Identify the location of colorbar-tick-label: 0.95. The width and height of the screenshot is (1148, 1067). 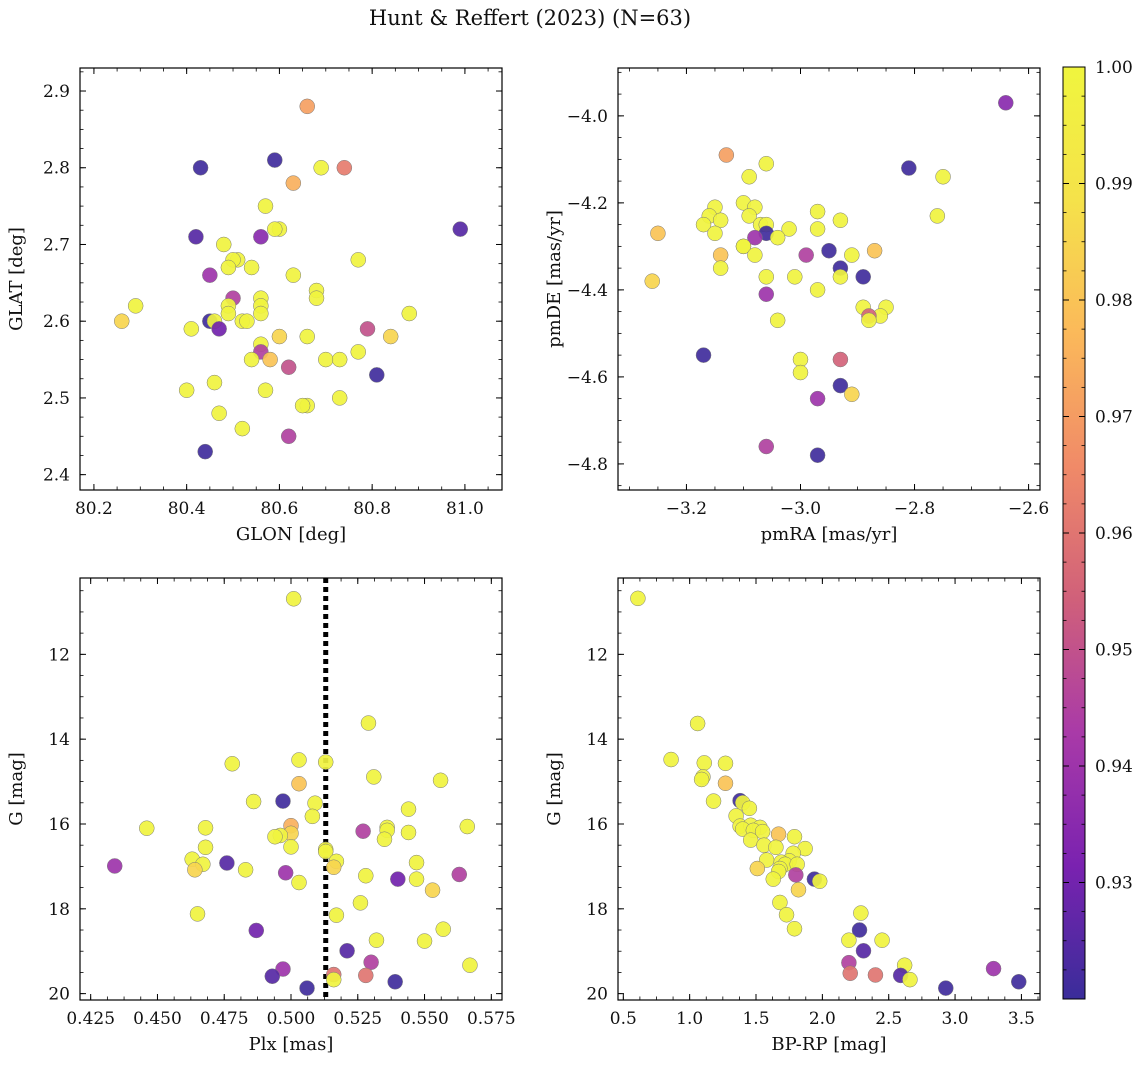
(1114, 651).